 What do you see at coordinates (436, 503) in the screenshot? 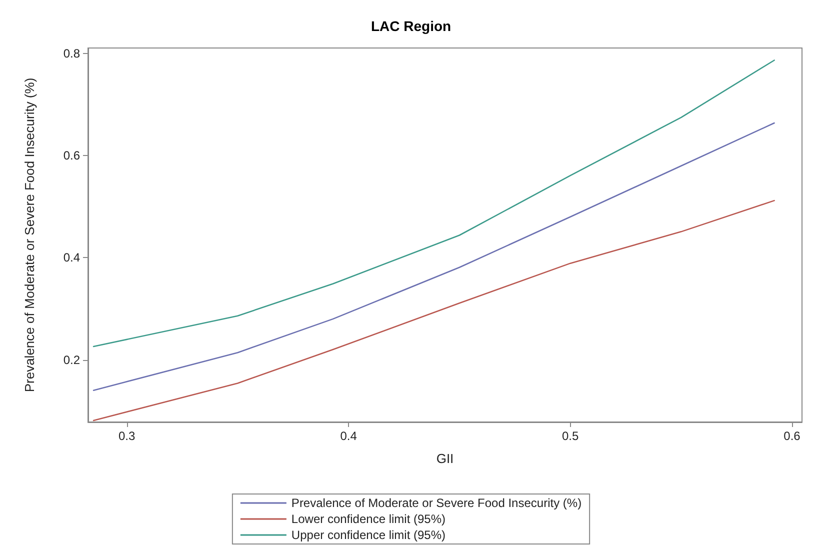
I see `legend-label: Prevalence of Moderate or Severe Food Insecurity (%)` at bounding box center [436, 503].